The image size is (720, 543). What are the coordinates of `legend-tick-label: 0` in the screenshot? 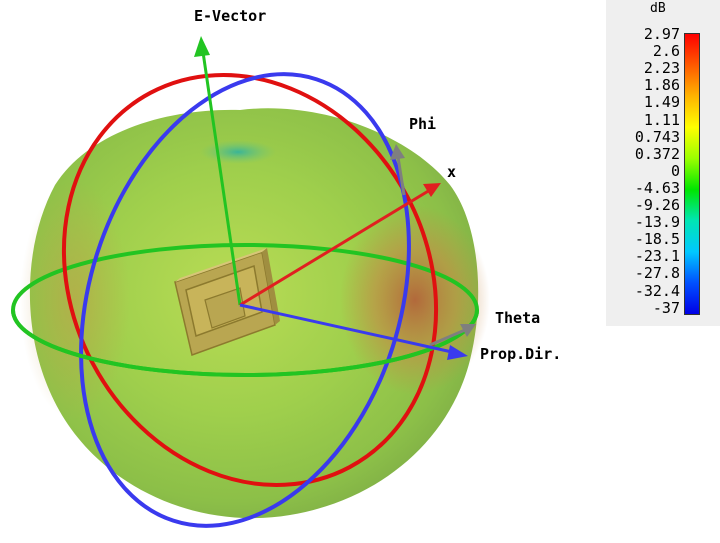 It's located at (675, 170).